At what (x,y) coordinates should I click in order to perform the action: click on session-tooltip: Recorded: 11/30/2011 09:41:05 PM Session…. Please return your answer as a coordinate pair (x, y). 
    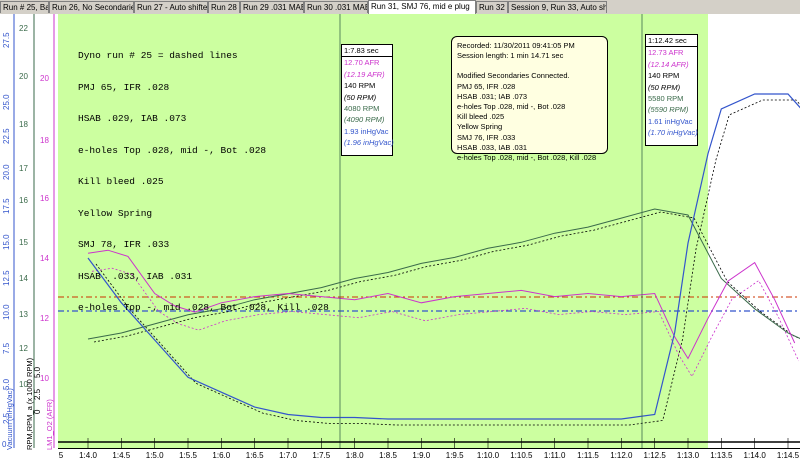
    Looking at the image, I should click on (529, 99).